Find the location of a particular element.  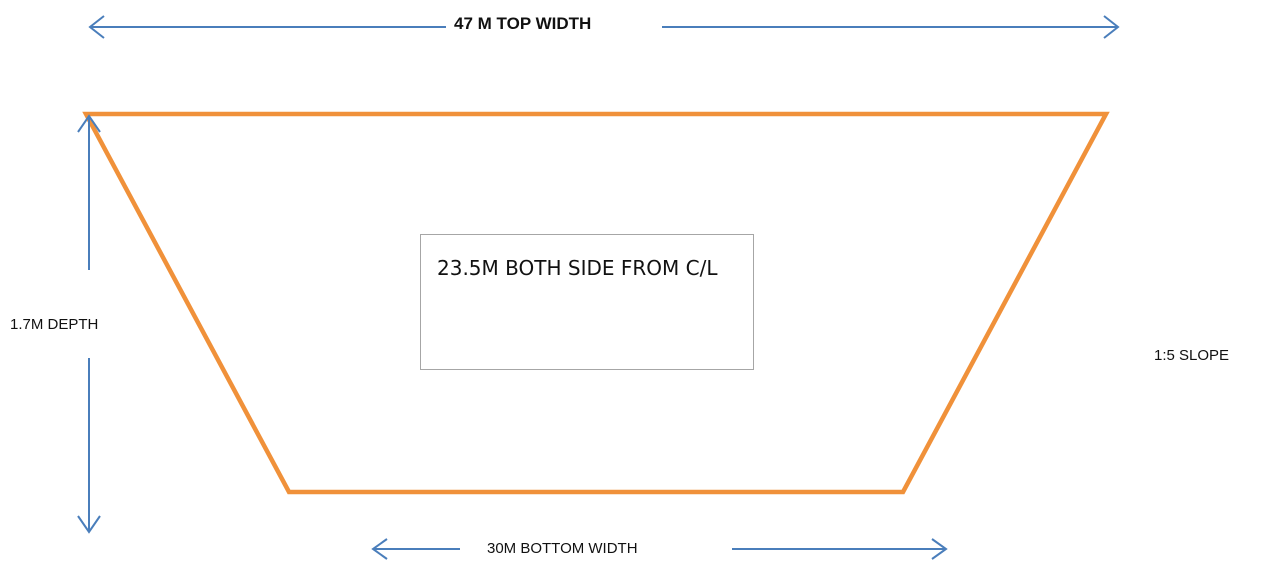

depth-arrow is located at coordinates (89, 324).